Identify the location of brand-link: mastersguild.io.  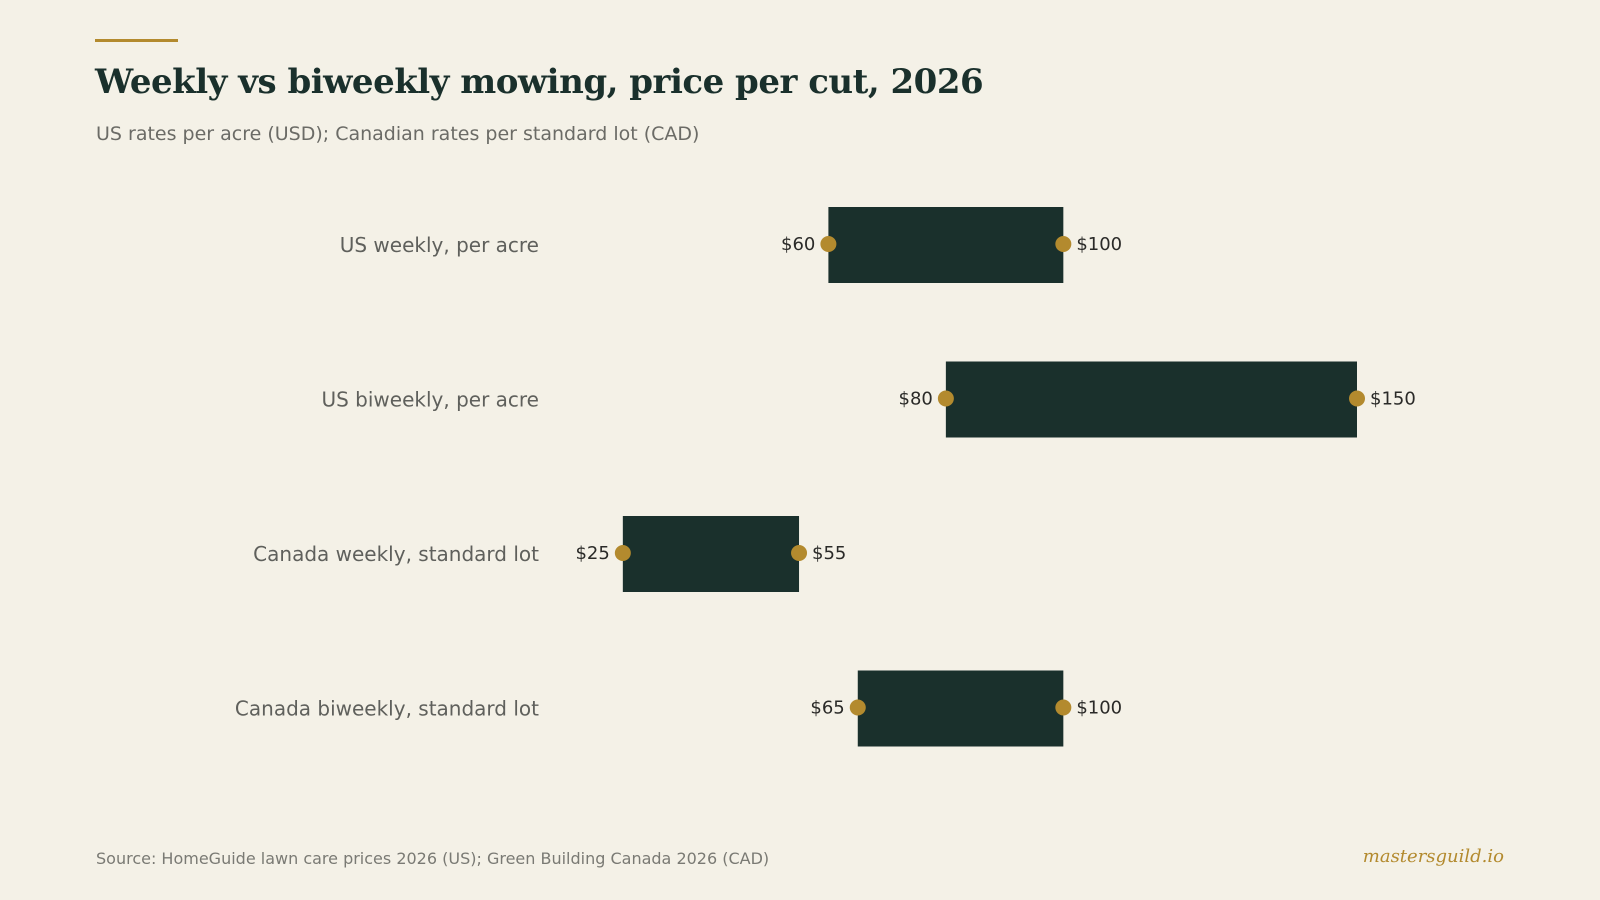
(1433, 856).